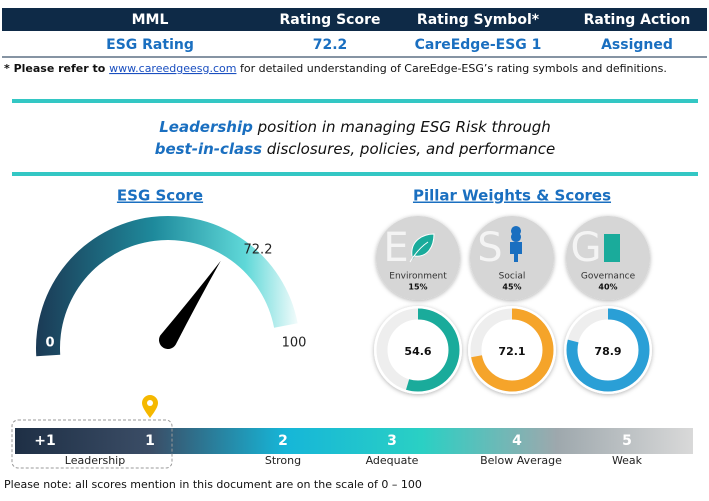  I want to click on pillar-name: Social, so click(512, 277).